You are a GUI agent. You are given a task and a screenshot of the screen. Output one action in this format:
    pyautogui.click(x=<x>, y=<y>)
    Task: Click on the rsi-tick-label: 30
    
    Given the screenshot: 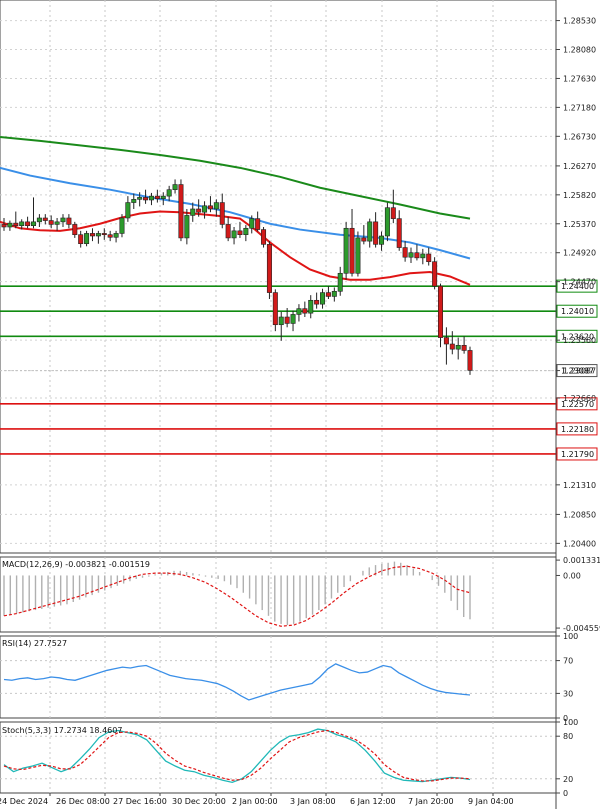 What is the action you would take?
    pyautogui.click(x=568, y=693)
    